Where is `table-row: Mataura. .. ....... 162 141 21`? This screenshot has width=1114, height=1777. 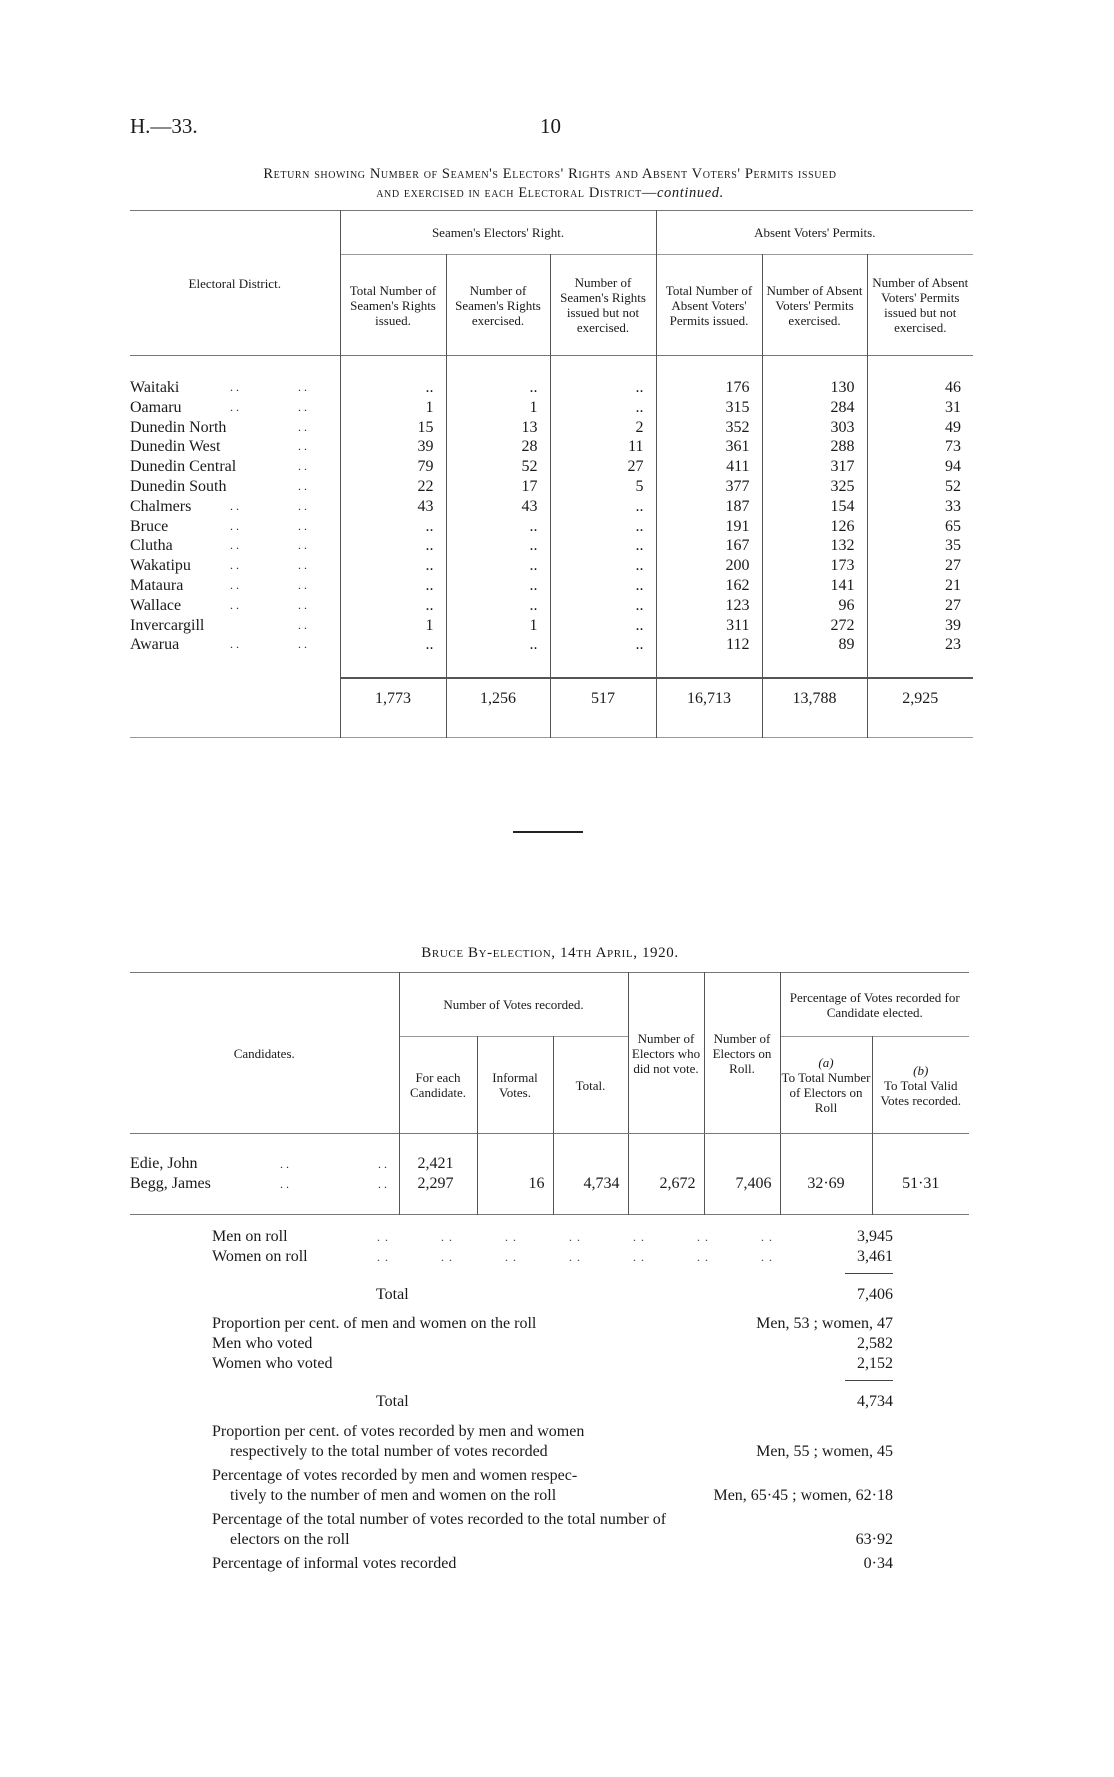
table-row: Mataura. .. ....... 162 141 21 is located at coordinates (552, 585).